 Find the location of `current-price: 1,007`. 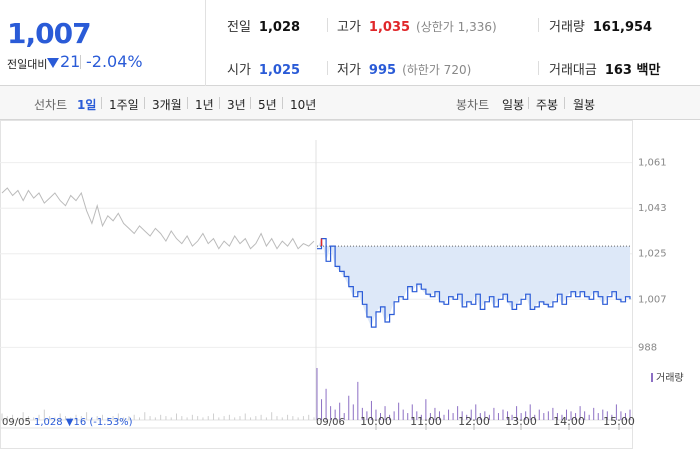

current-price: 1,007 is located at coordinates (49, 33).